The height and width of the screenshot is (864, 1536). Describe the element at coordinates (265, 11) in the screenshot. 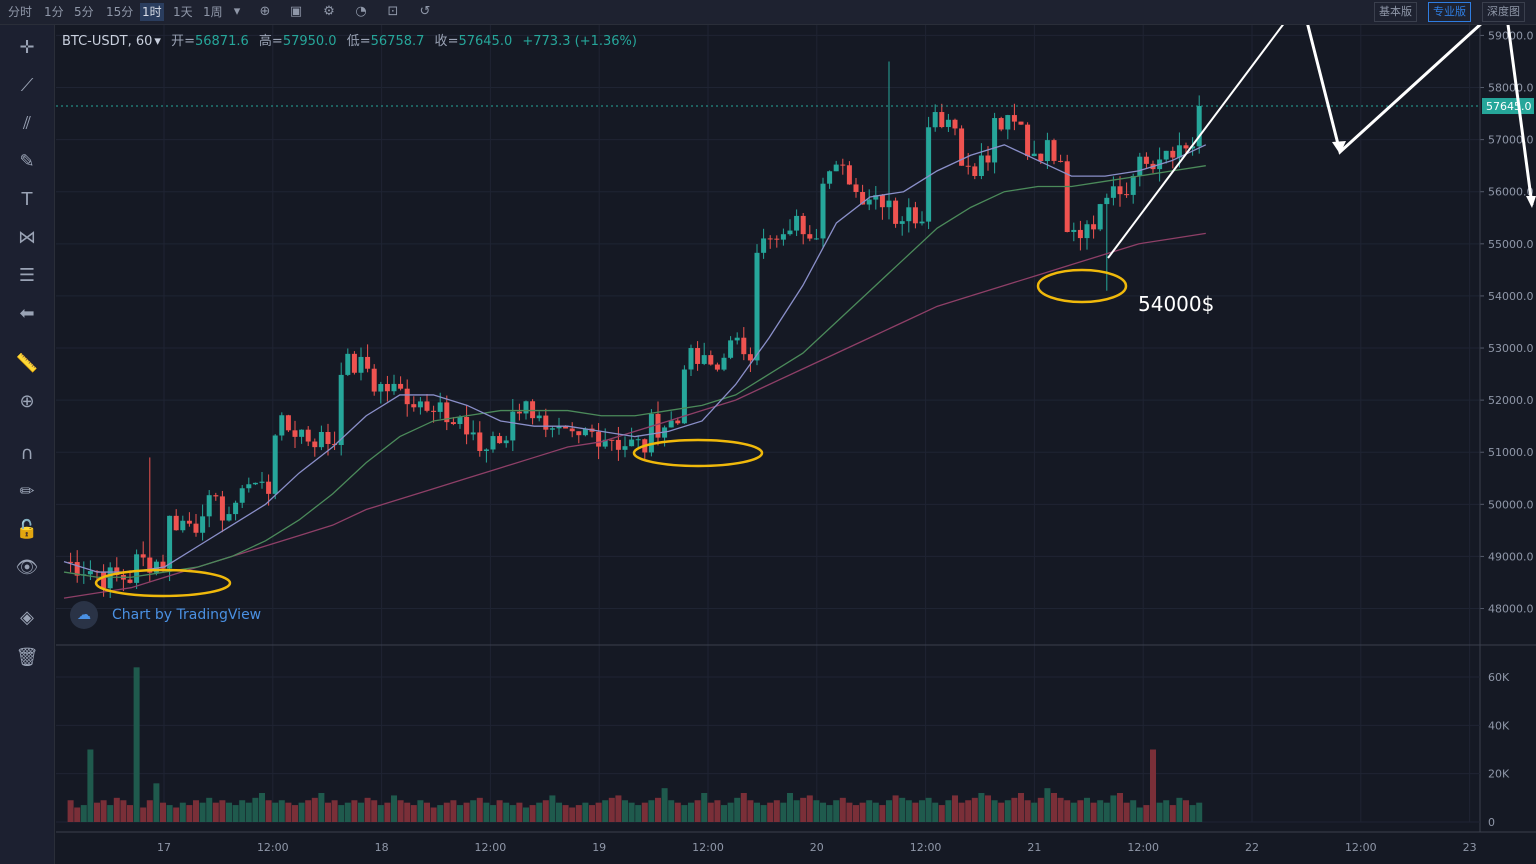

I see `add-indicator-icon: ⊕` at that location.